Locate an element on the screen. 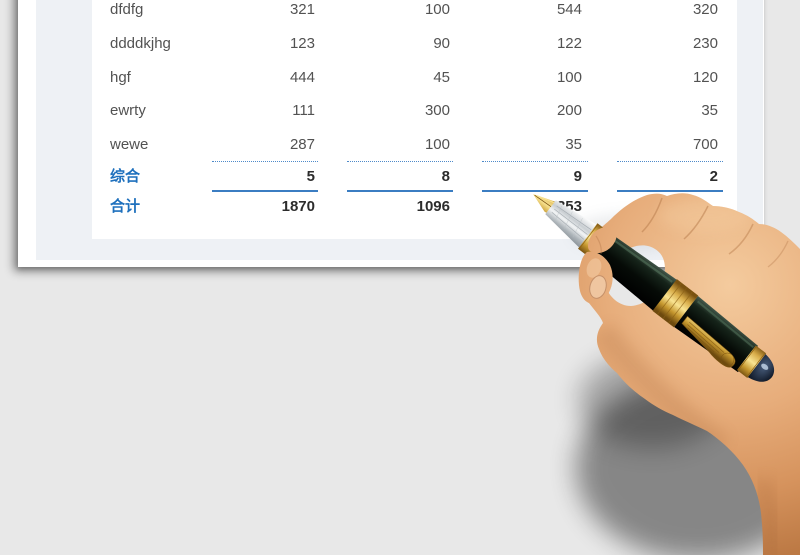  row-label: dfdfg is located at coordinates (127, 9).